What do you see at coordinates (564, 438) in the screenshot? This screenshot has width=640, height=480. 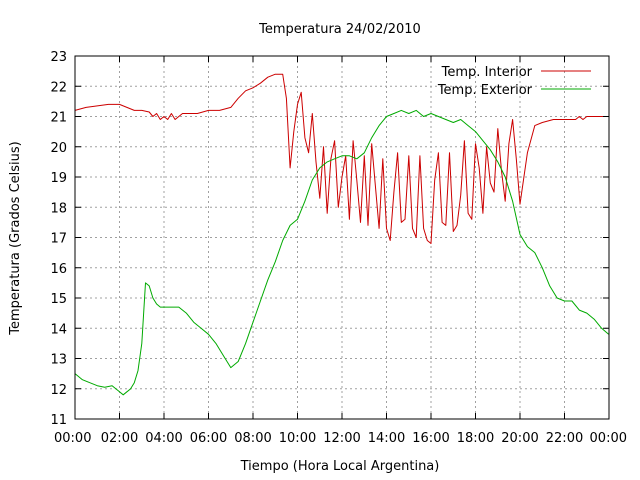 I see `x-tick-label: 22:00` at bounding box center [564, 438].